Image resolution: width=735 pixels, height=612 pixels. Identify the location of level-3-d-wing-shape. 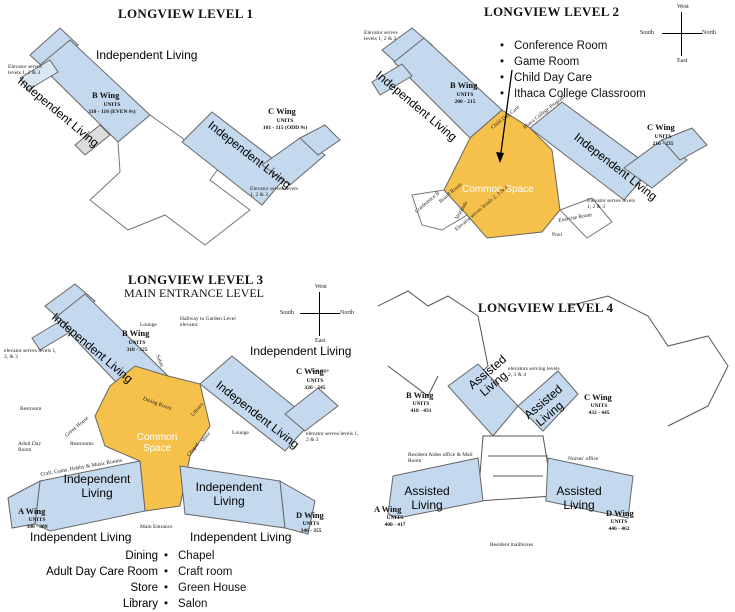
(247, 500).